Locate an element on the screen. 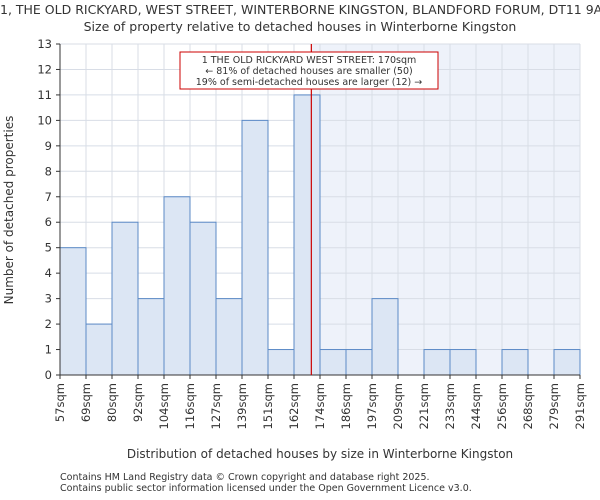 The width and height of the screenshot is (600, 500). y-tick-label: 3 is located at coordinates (48, 299).